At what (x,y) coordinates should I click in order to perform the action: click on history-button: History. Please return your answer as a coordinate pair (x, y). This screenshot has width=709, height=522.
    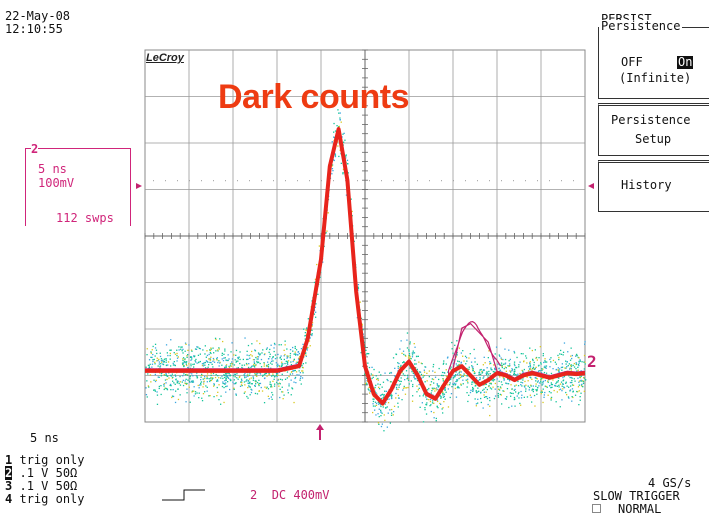
    Looking at the image, I should click on (653, 186).